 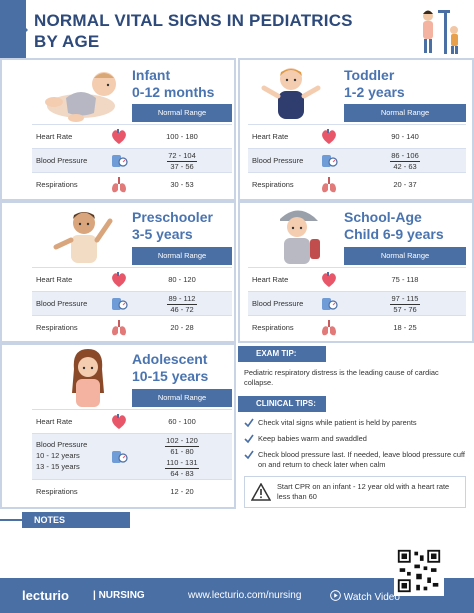 What do you see at coordinates (170, 376) in the screenshot?
I see `adolescent-range: 10-15 years` at bounding box center [170, 376].